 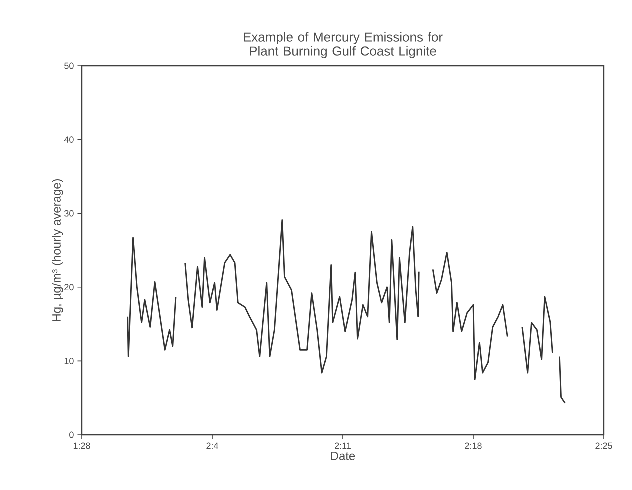 I want to click on x-tick-label: 2:4, so click(x=212, y=446).